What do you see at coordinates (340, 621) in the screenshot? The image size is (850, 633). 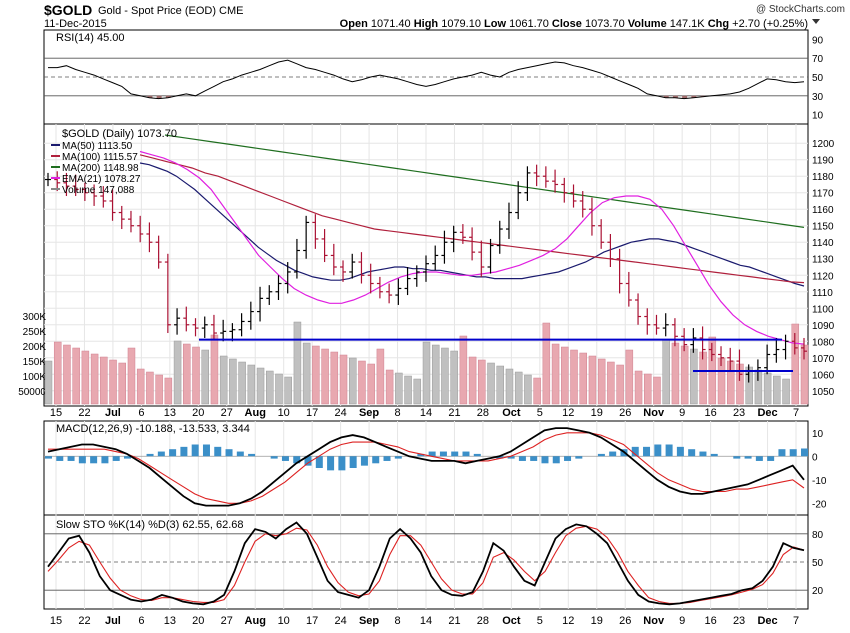 I see `date-tick-label: 24` at bounding box center [340, 621].